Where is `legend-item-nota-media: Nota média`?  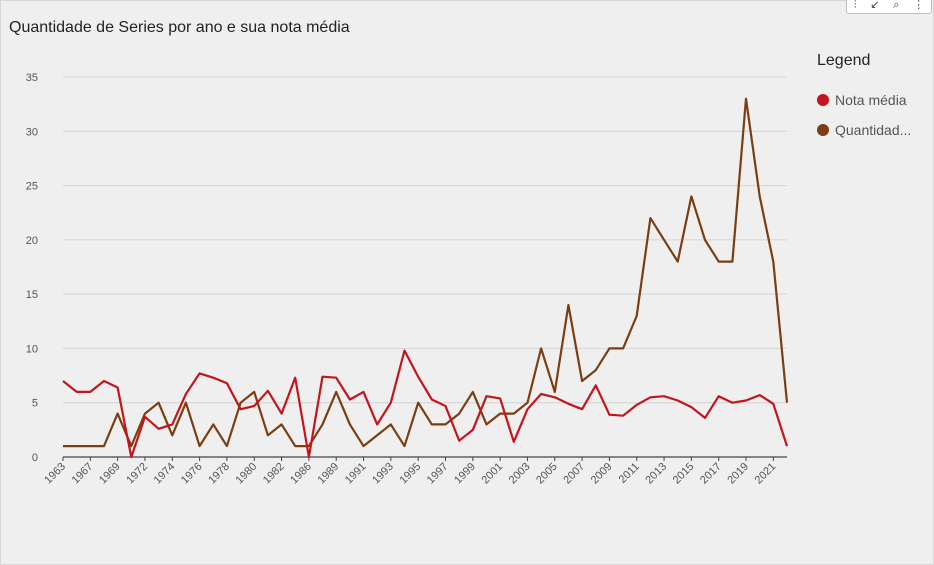
legend-item-nota-media: Nota média is located at coordinates (864, 100).